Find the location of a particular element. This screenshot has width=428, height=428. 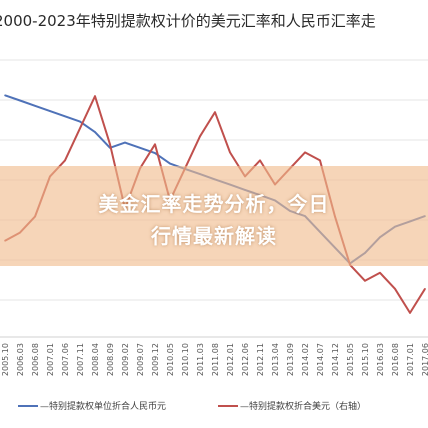

x-tick-label: 2007.06 is located at coordinates (65, 359).